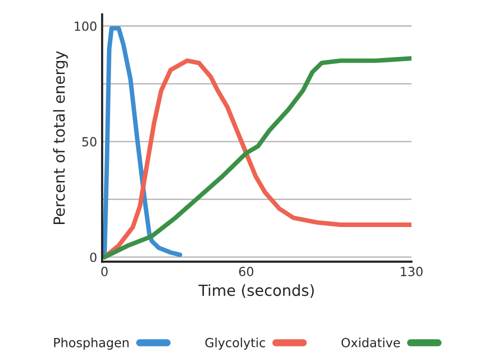 Image resolution: width=491 pixels, height=361 pixels. Describe the element at coordinates (411, 271) in the screenshot. I see `x-tick-label: 130` at that location.